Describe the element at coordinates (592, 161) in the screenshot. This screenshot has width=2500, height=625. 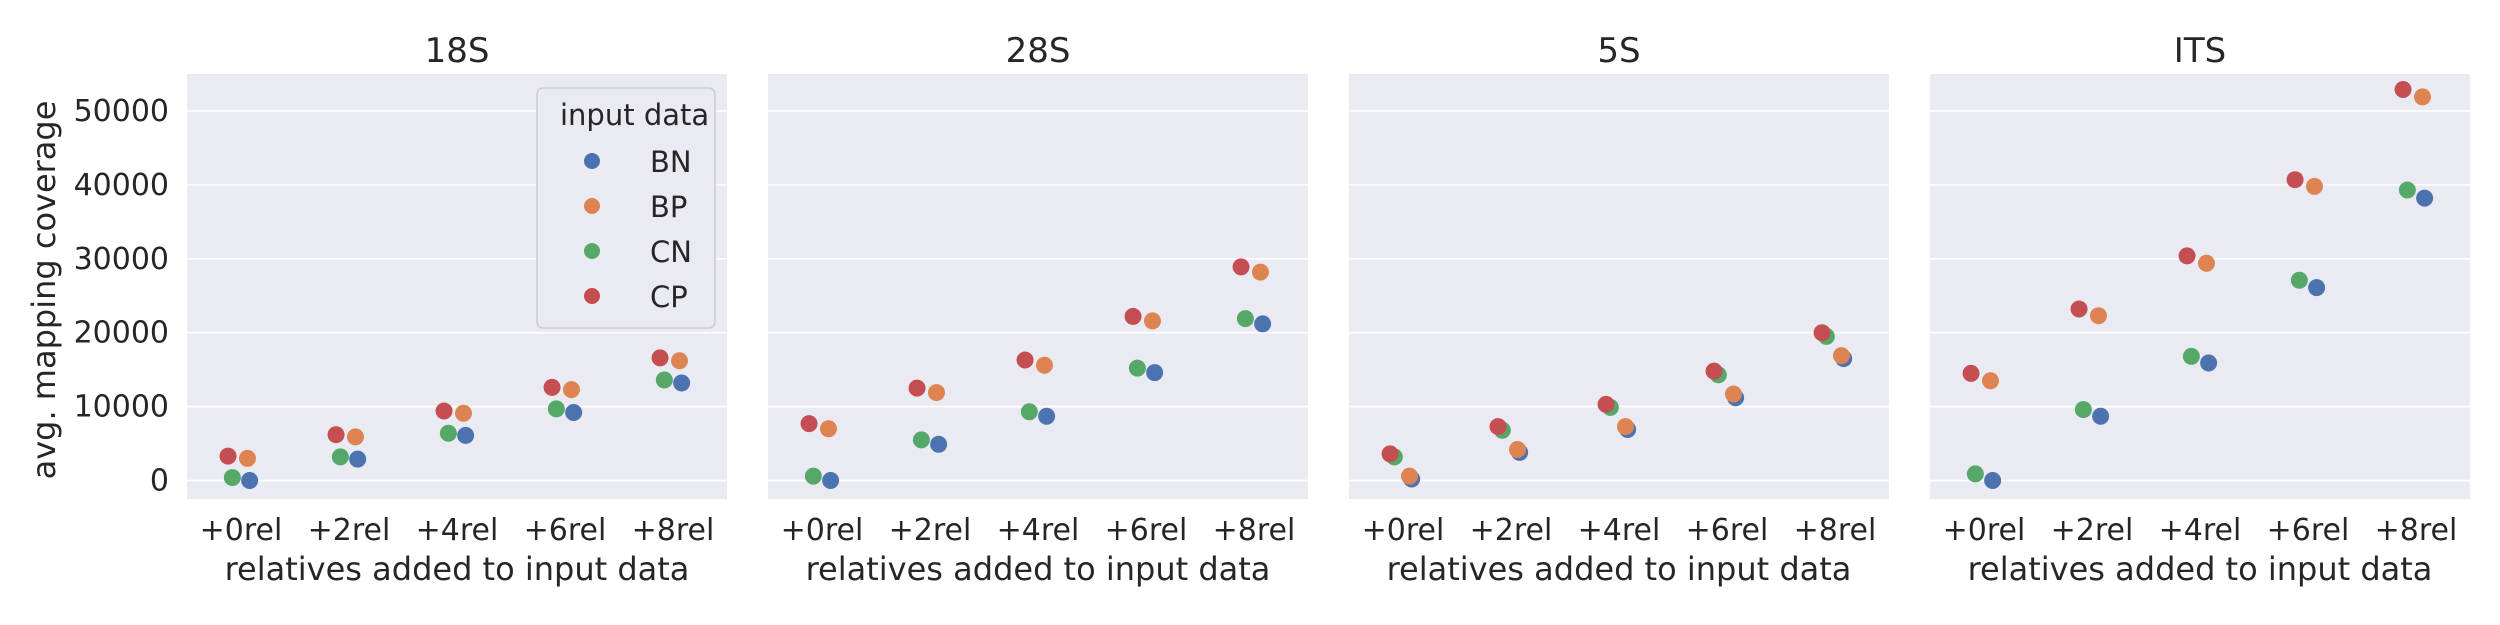
I see `legend-marker-BN` at that location.